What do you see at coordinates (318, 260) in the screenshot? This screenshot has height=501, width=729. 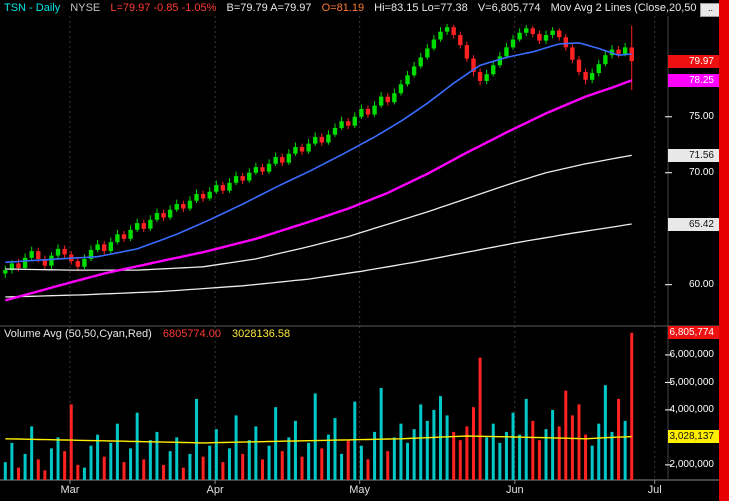 I see `ma-200-line` at bounding box center [318, 260].